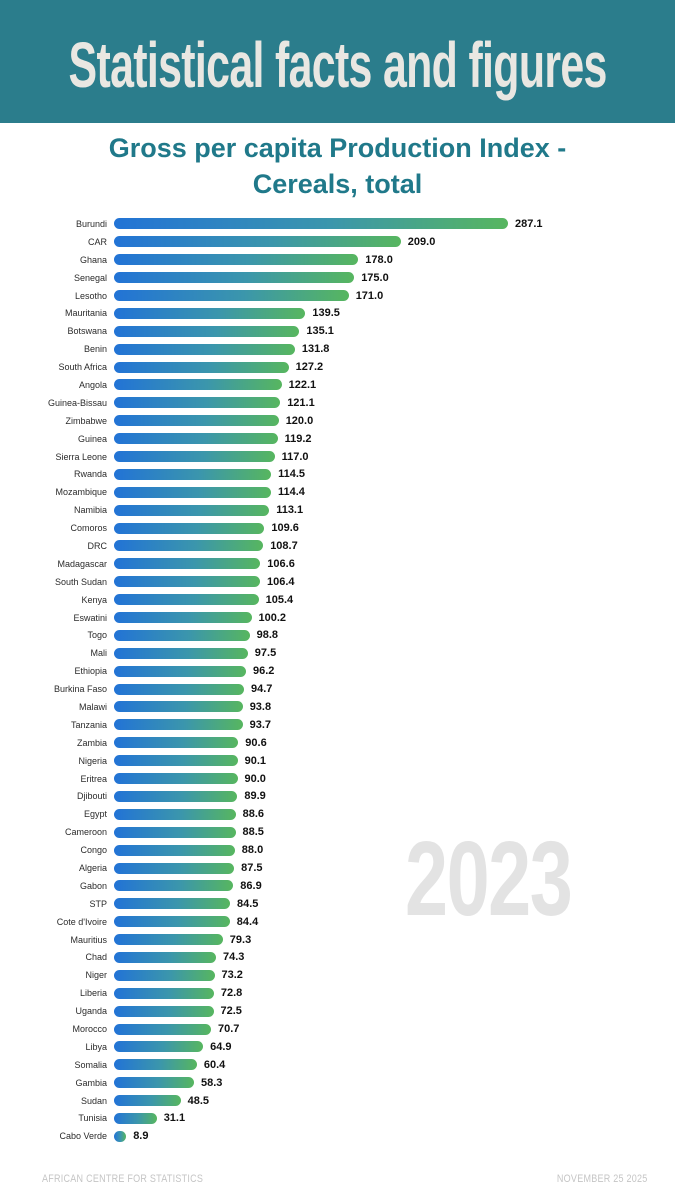 Image resolution: width=675 pixels, height=1200 pixels. I want to click on value-label: 114.5, so click(292, 474).